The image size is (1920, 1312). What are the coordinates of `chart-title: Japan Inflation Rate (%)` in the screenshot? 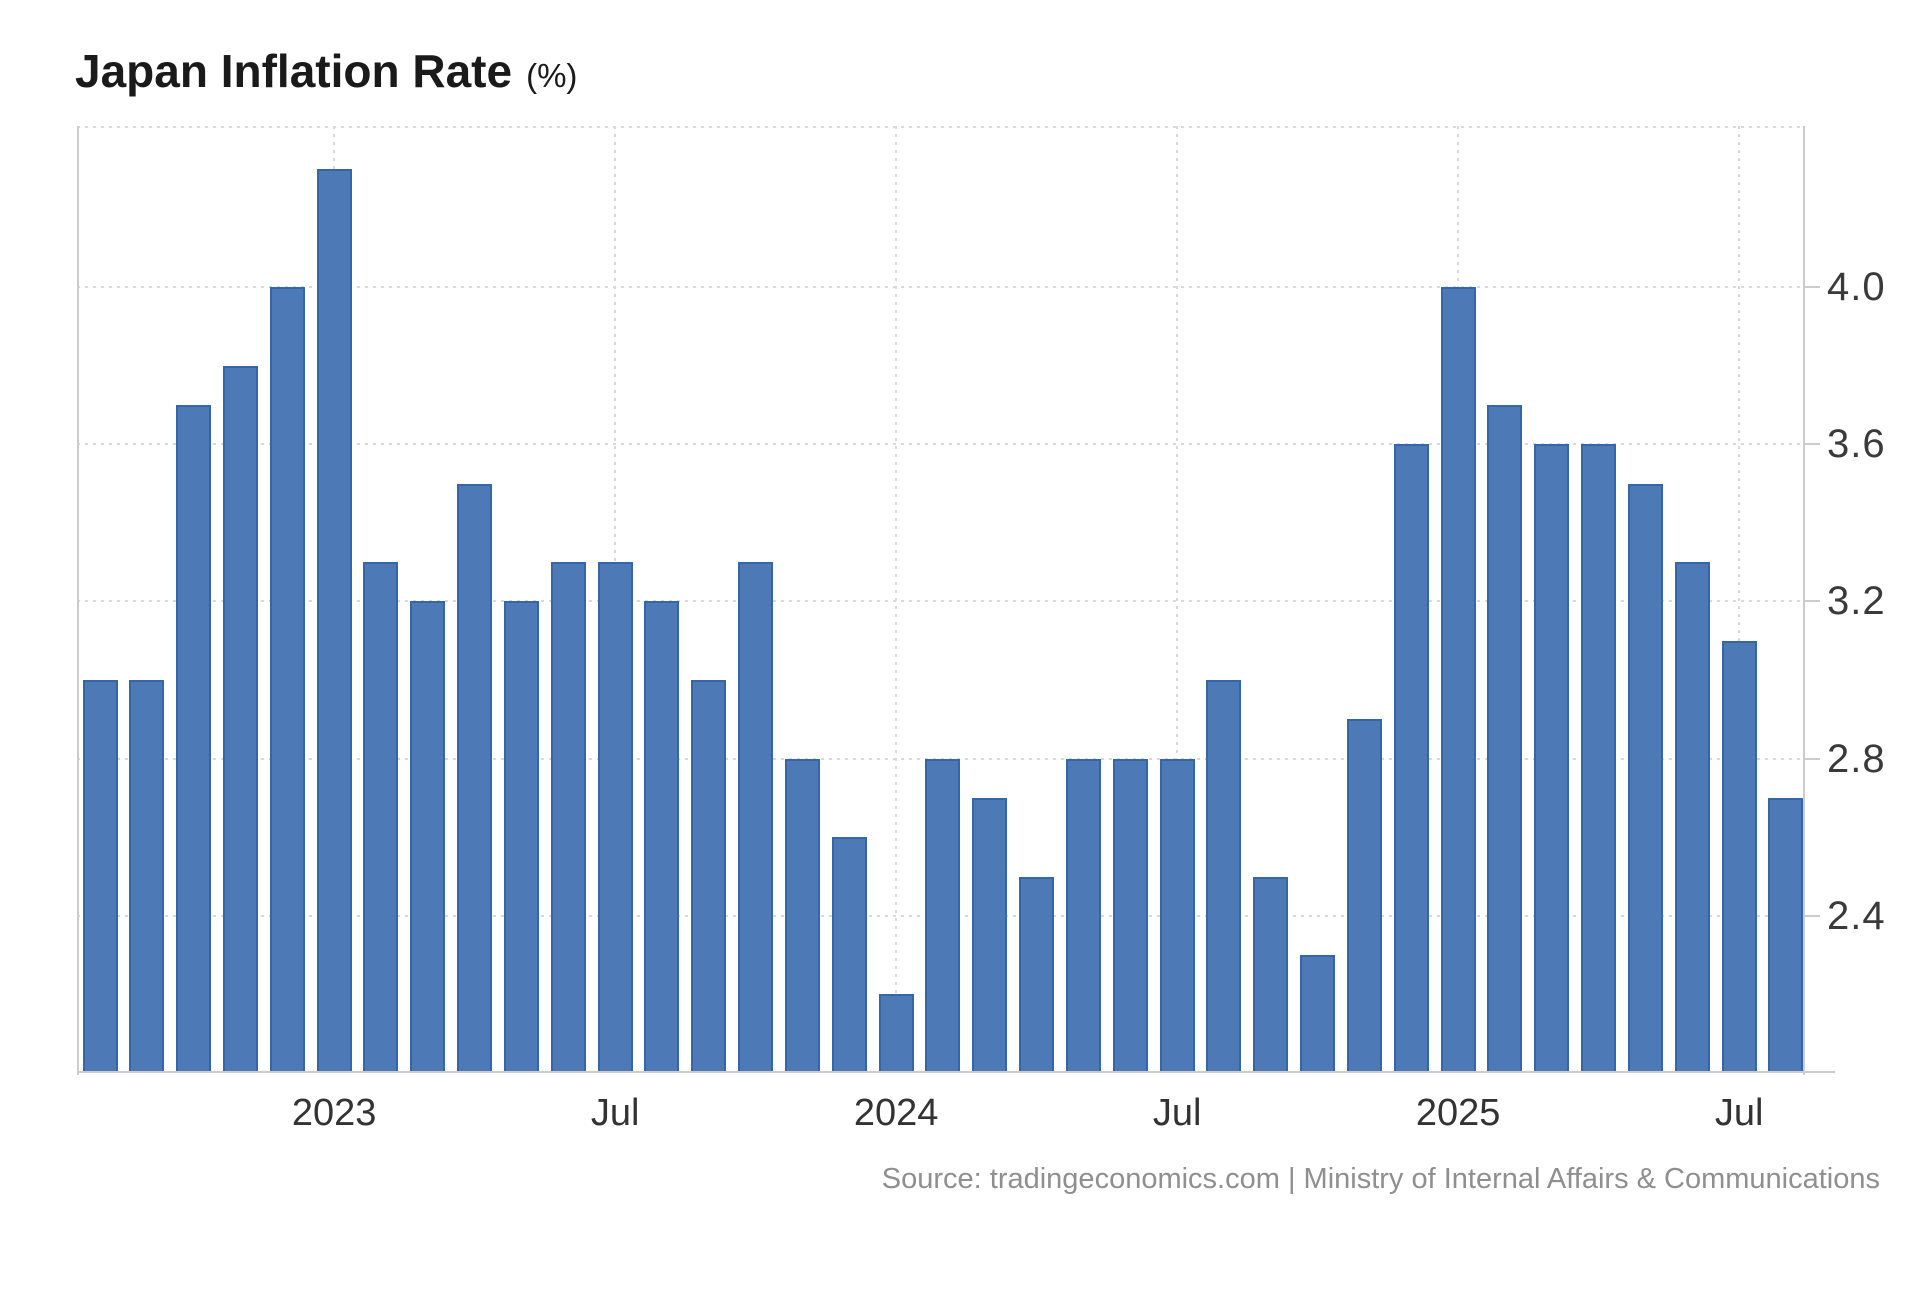 It's located at (326, 71).